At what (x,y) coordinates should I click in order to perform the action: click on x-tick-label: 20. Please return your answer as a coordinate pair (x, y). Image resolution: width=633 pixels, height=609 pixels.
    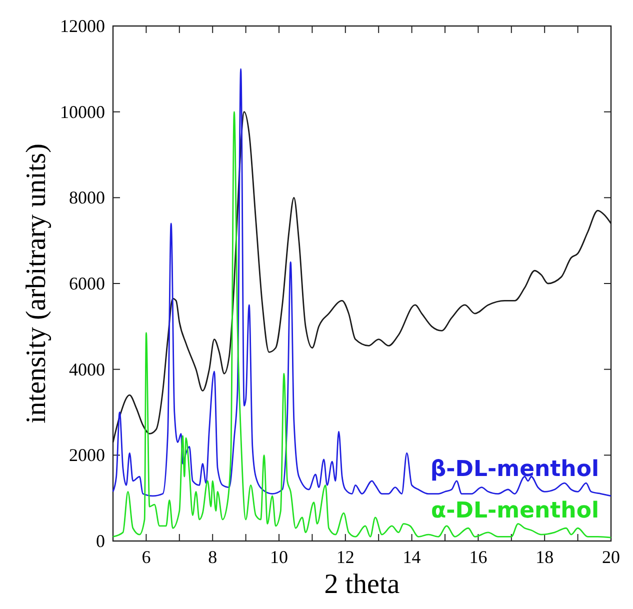
    Looking at the image, I should click on (611, 557).